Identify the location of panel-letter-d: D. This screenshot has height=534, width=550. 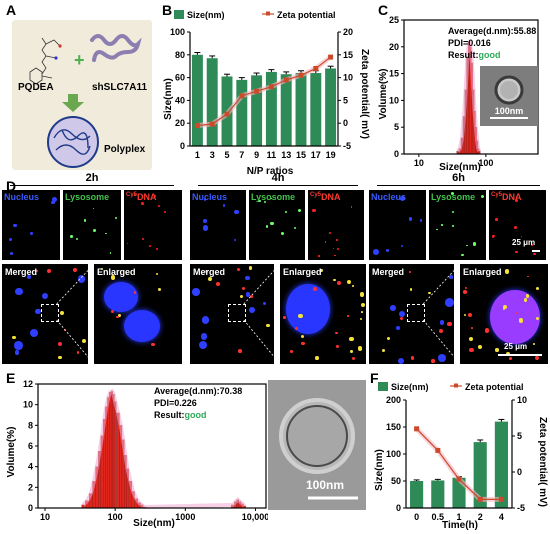
(11, 186).